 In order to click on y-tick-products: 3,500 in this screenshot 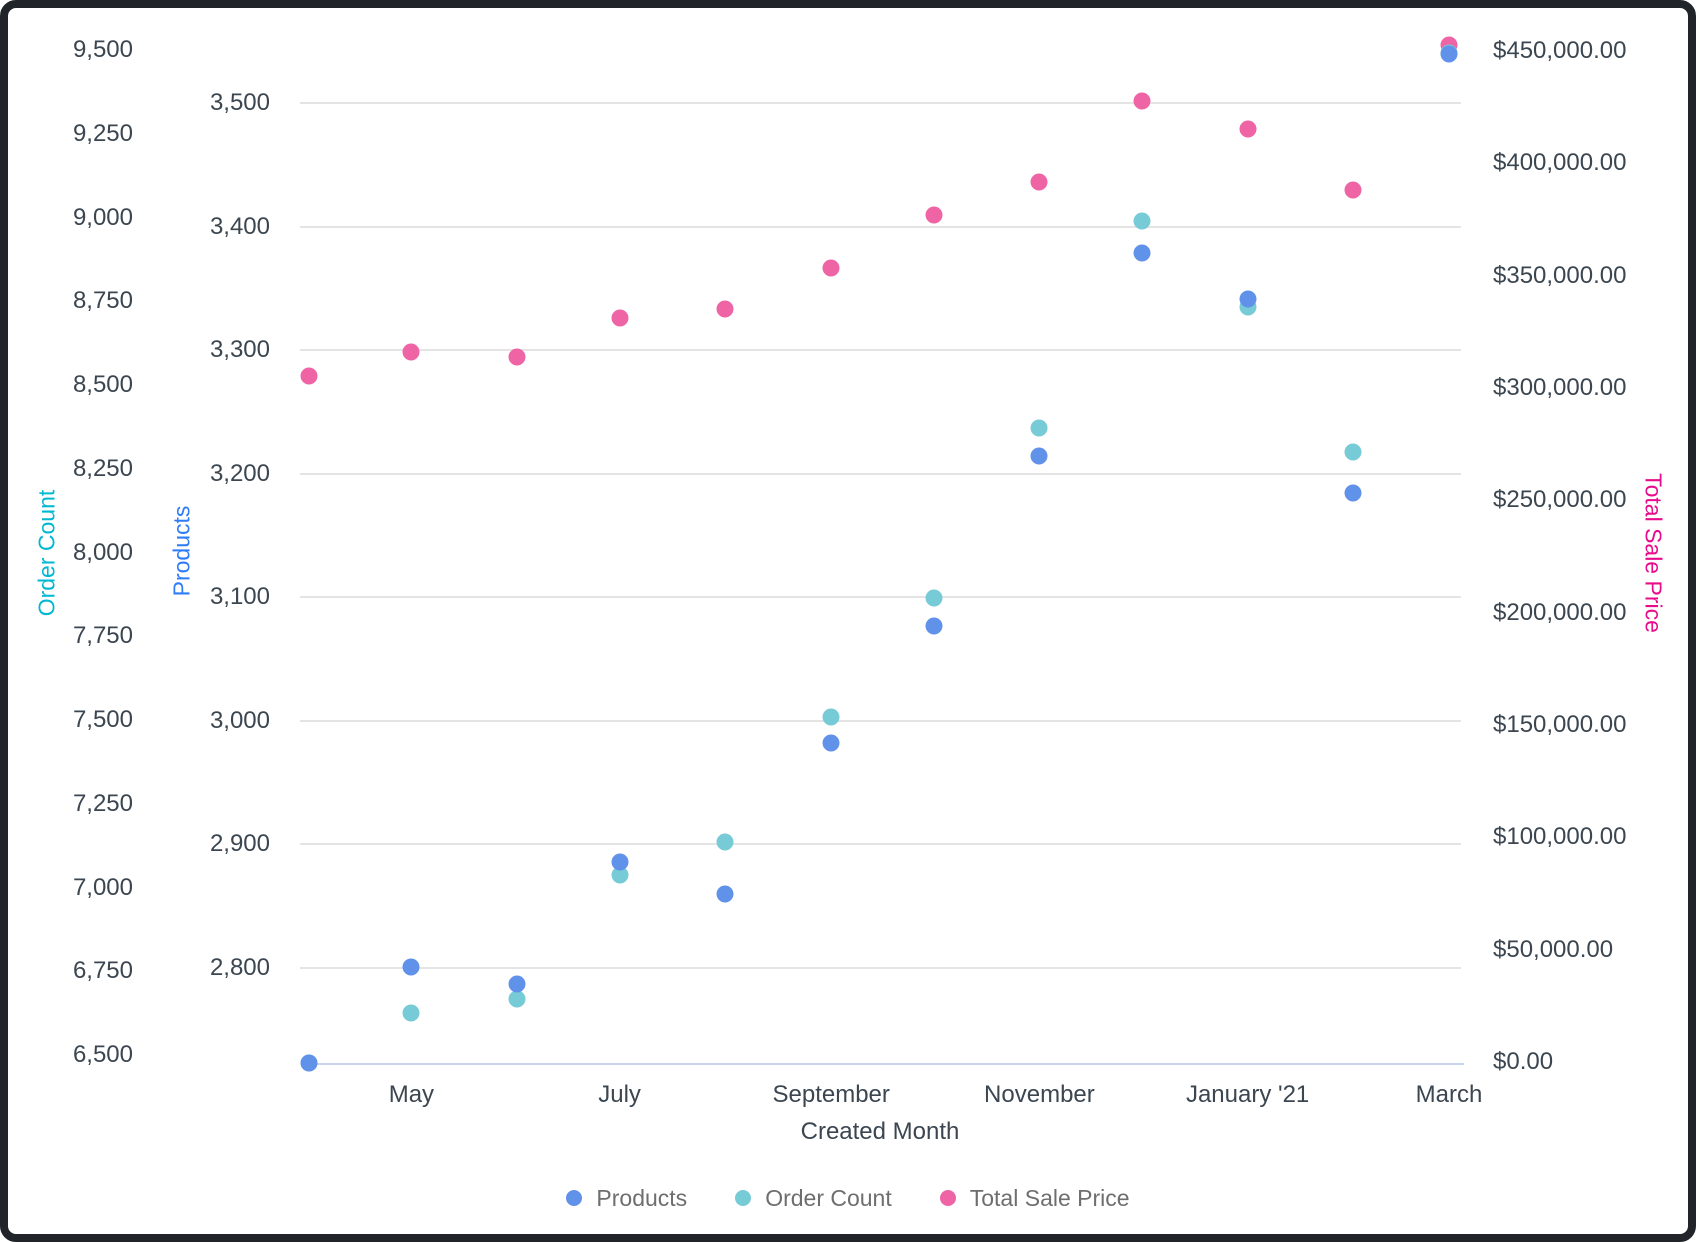, I will do `click(239, 102)`.